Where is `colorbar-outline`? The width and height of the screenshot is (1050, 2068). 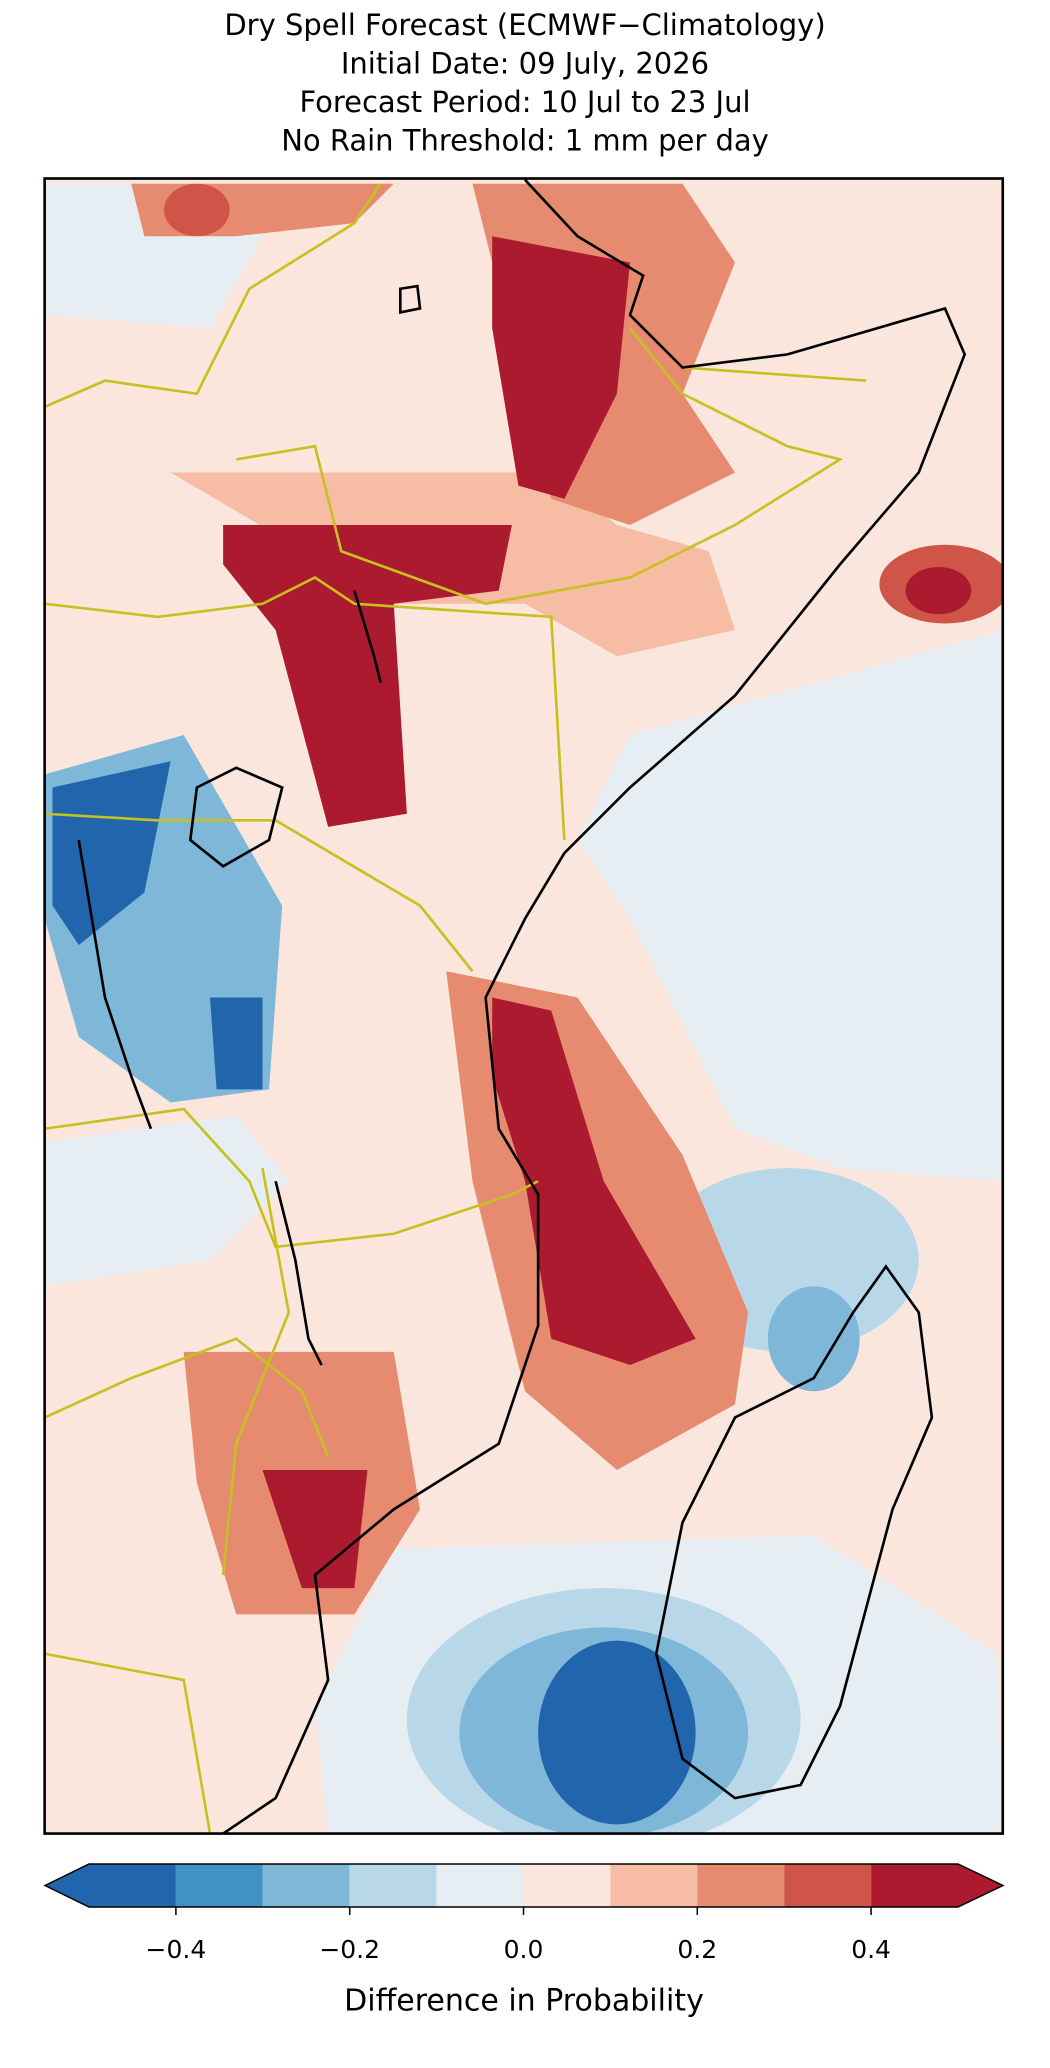 colorbar-outline is located at coordinates (524, 1885).